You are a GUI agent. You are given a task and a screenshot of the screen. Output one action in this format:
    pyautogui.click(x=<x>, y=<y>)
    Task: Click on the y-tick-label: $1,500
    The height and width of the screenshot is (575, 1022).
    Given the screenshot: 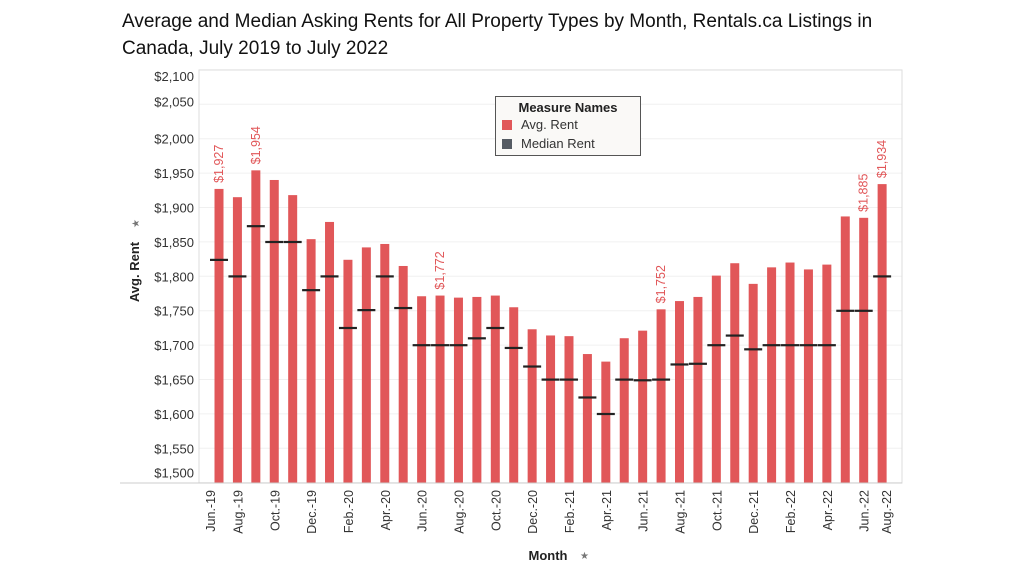 What is the action you would take?
    pyautogui.click(x=174, y=473)
    